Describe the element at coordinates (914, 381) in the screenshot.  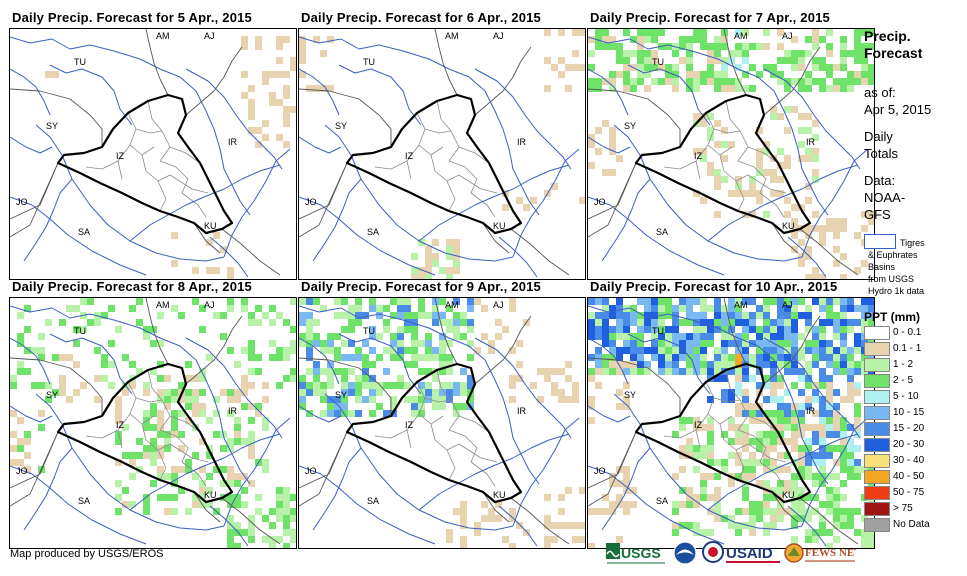
I see `ppt-class-row: 2 - 5` at that location.